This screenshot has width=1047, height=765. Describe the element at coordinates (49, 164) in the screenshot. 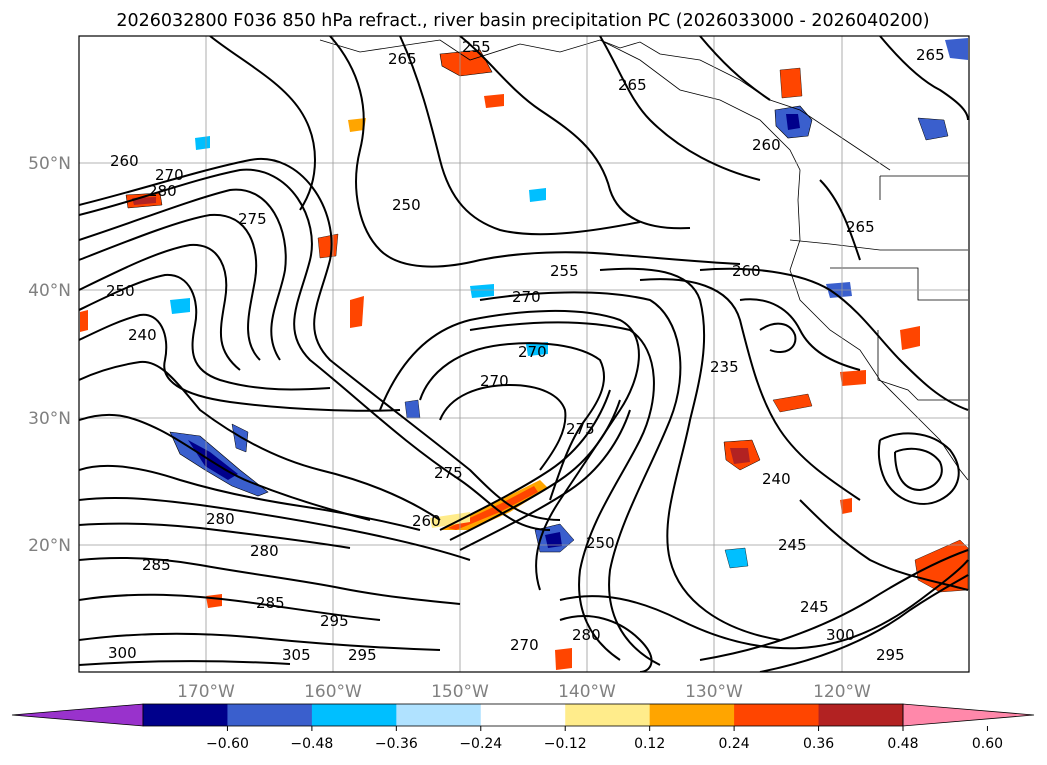

I see `lat-label: 50°N` at that location.